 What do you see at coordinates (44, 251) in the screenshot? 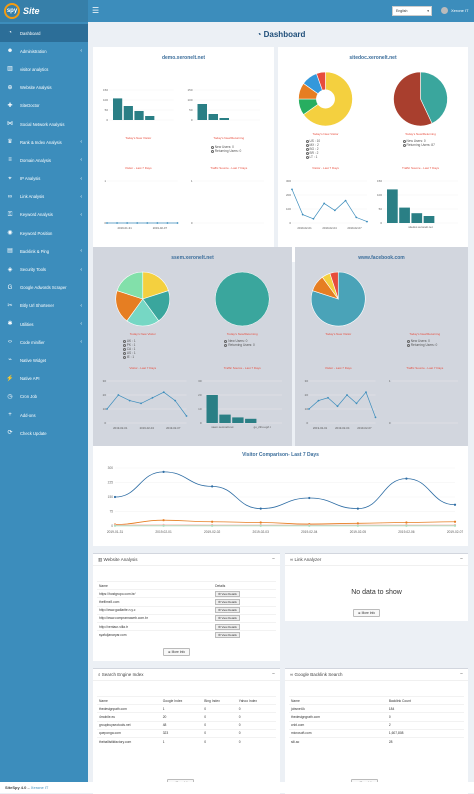
I see `sidebar-item-backlink-ping: ▤Backlink & Ping‹` at bounding box center [44, 251].